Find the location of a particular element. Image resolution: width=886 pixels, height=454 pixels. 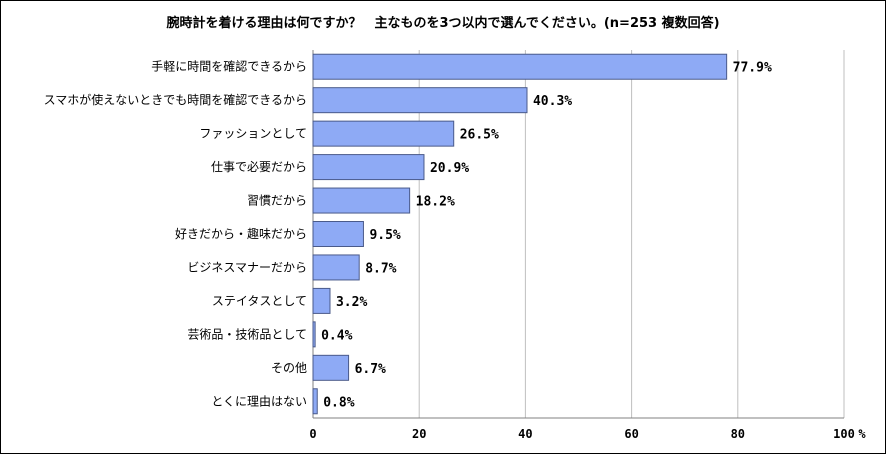

x-tick-0: 0 is located at coordinates (312, 434).